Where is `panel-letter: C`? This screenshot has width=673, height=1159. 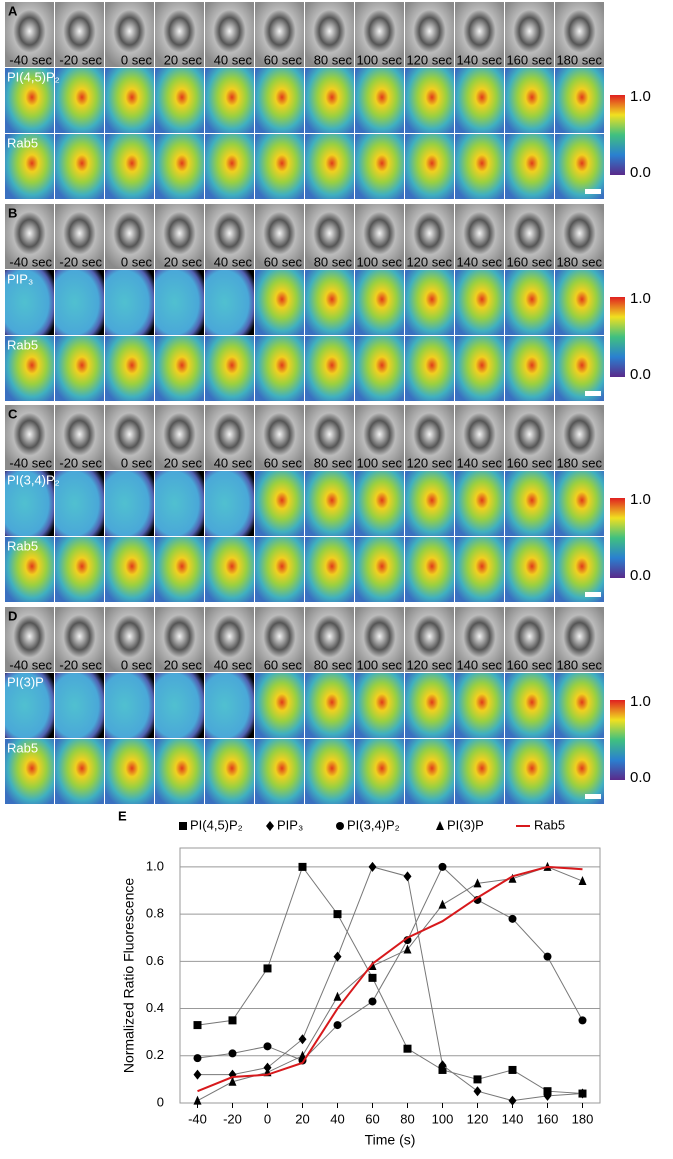 panel-letter: C is located at coordinates (13, 413).